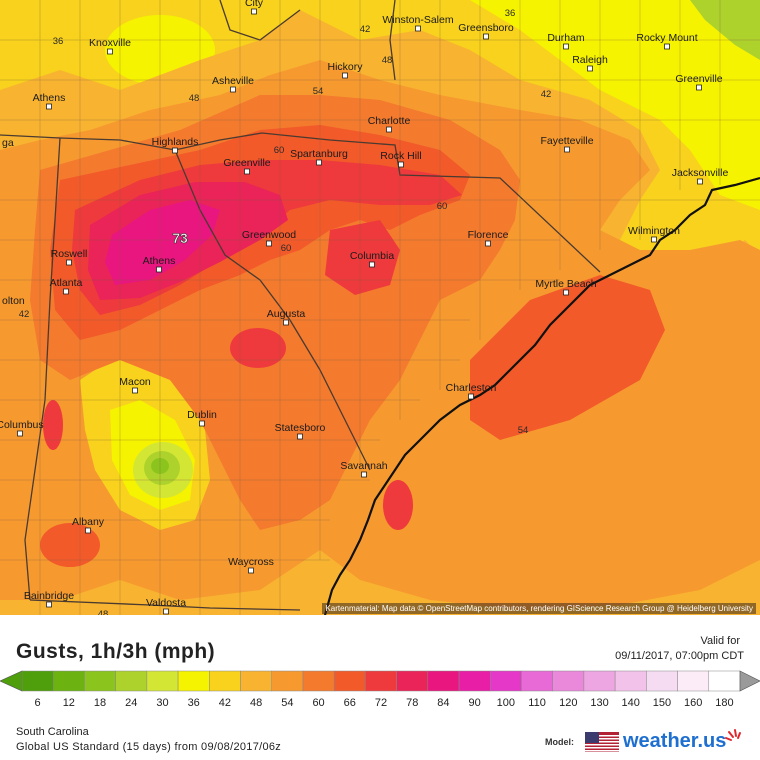 The height and width of the screenshot is (760, 760). What do you see at coordinates (568, 703) in the screenshot?
I see `colorbar-tick-label: 120` at bounding box center [568, 703].